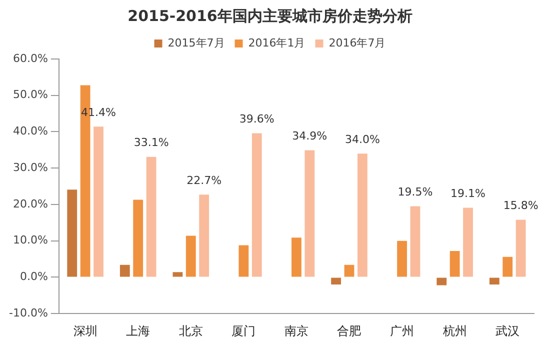  I want to click on x-tick-label: 合肥, so click(349, 331).